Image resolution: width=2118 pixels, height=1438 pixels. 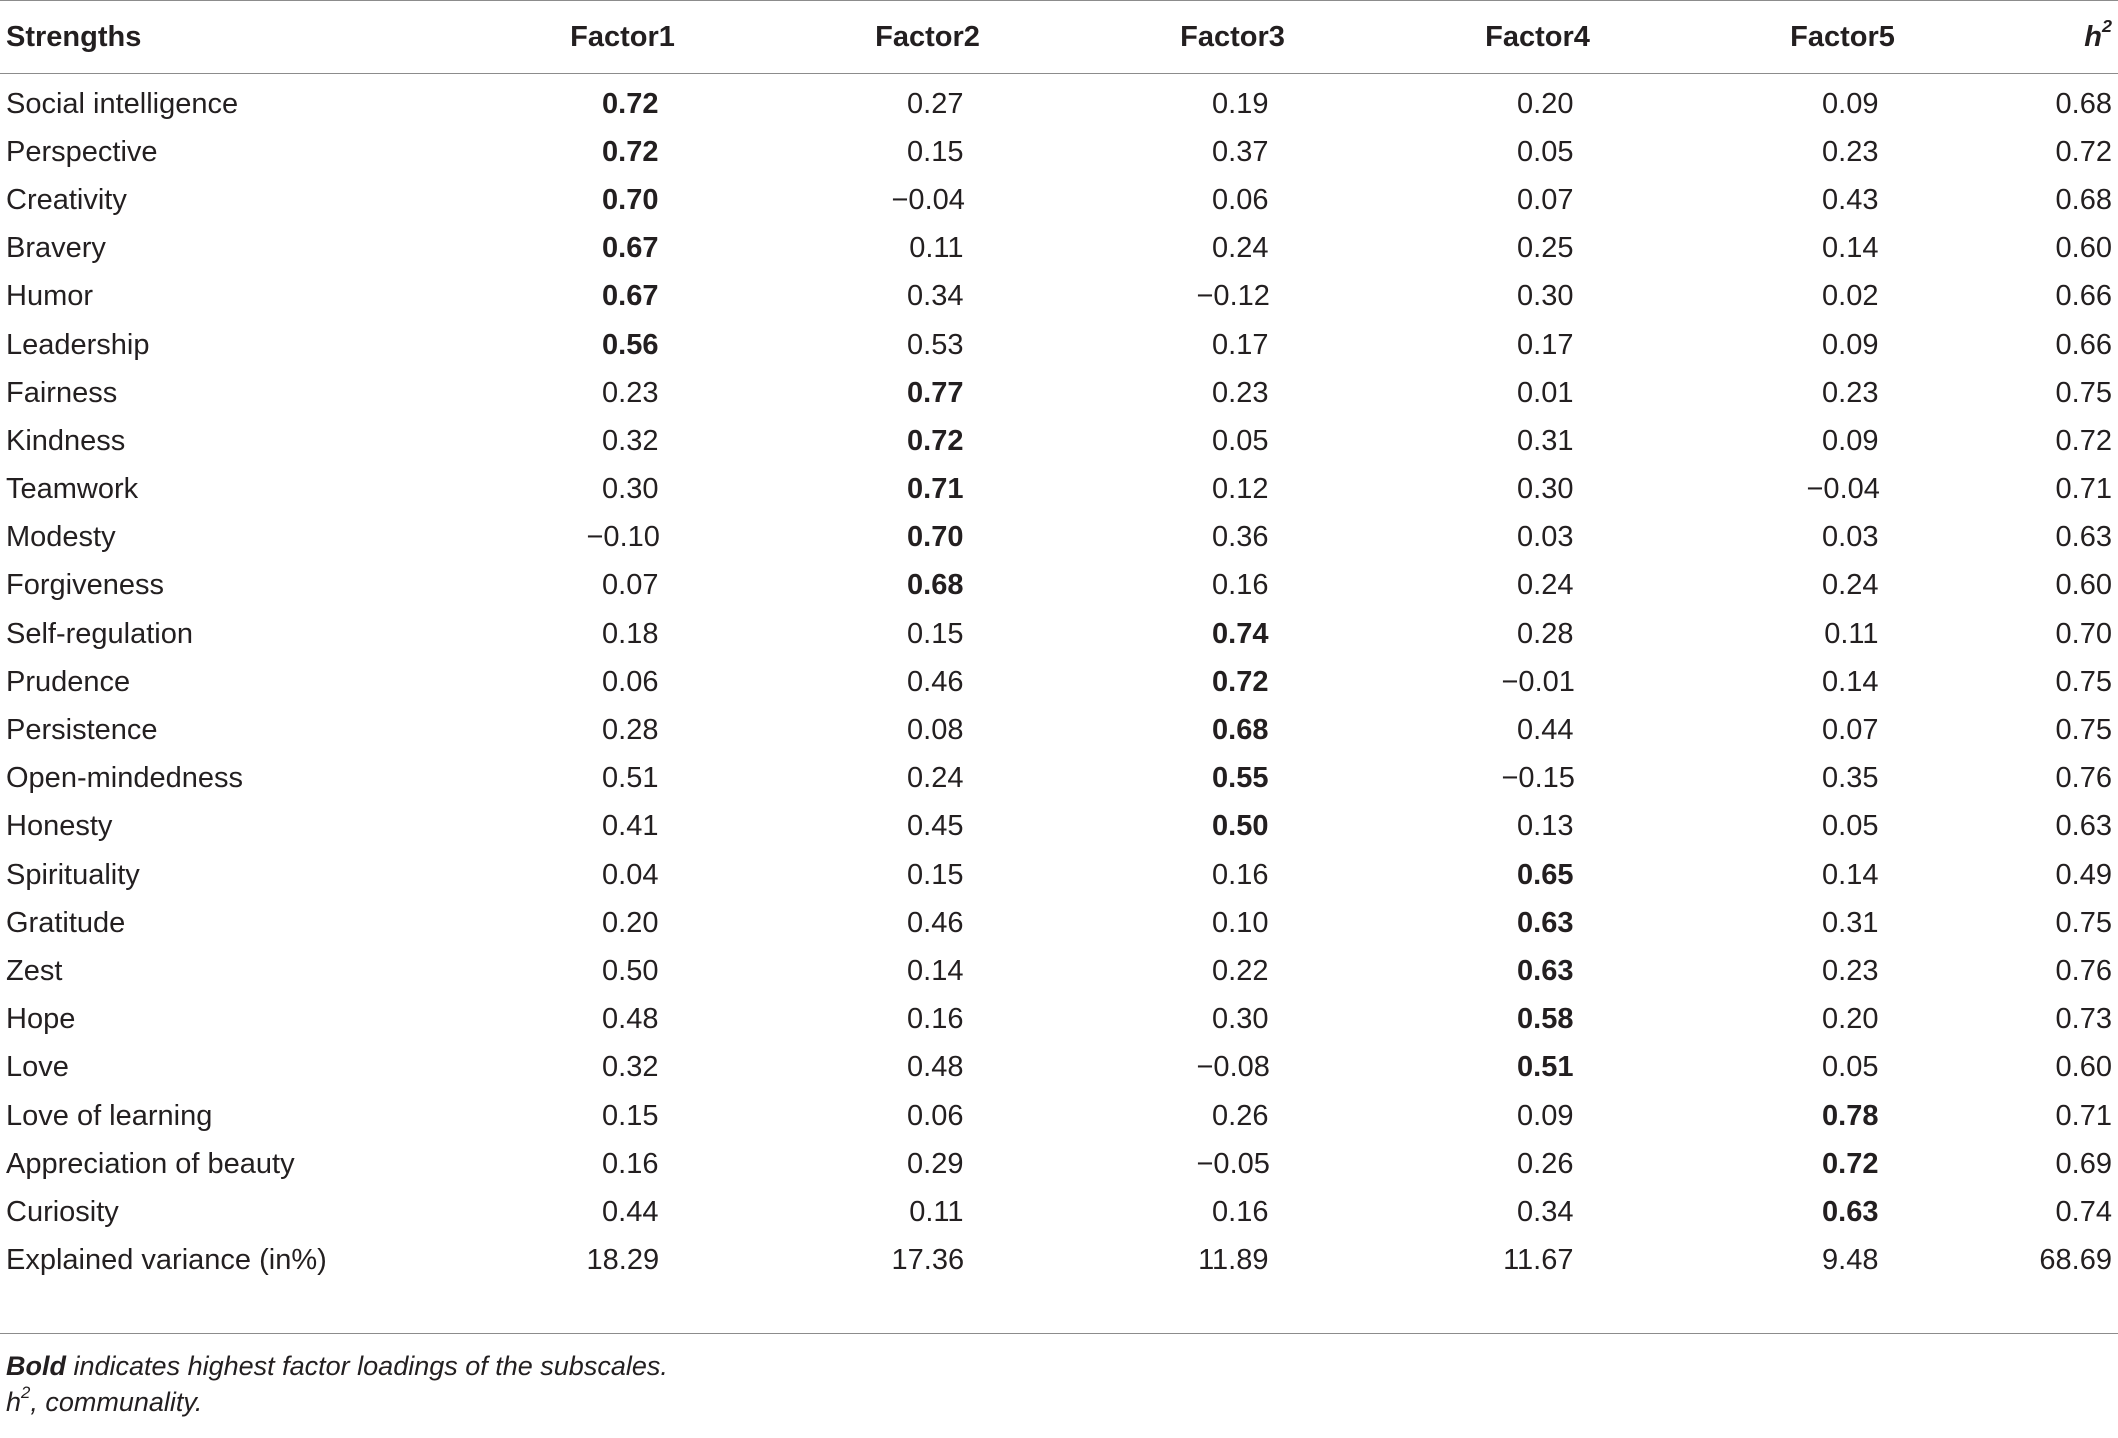 I want to click on factor3-value: −0.08, so click(x=1233, y=1067).